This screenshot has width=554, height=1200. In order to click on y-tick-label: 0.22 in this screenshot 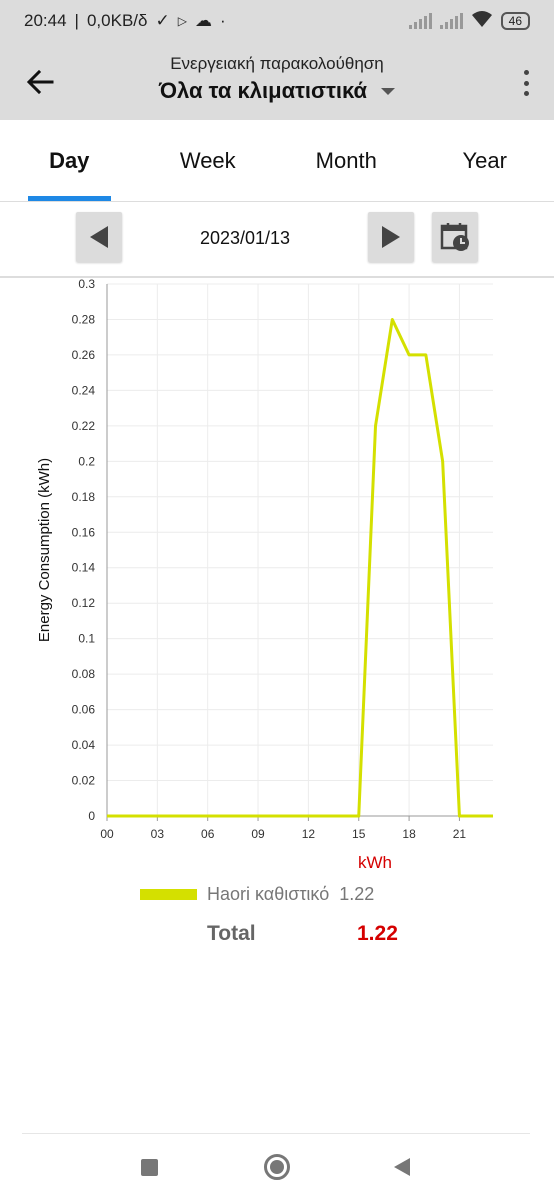, I will do `click(84, 426)`.